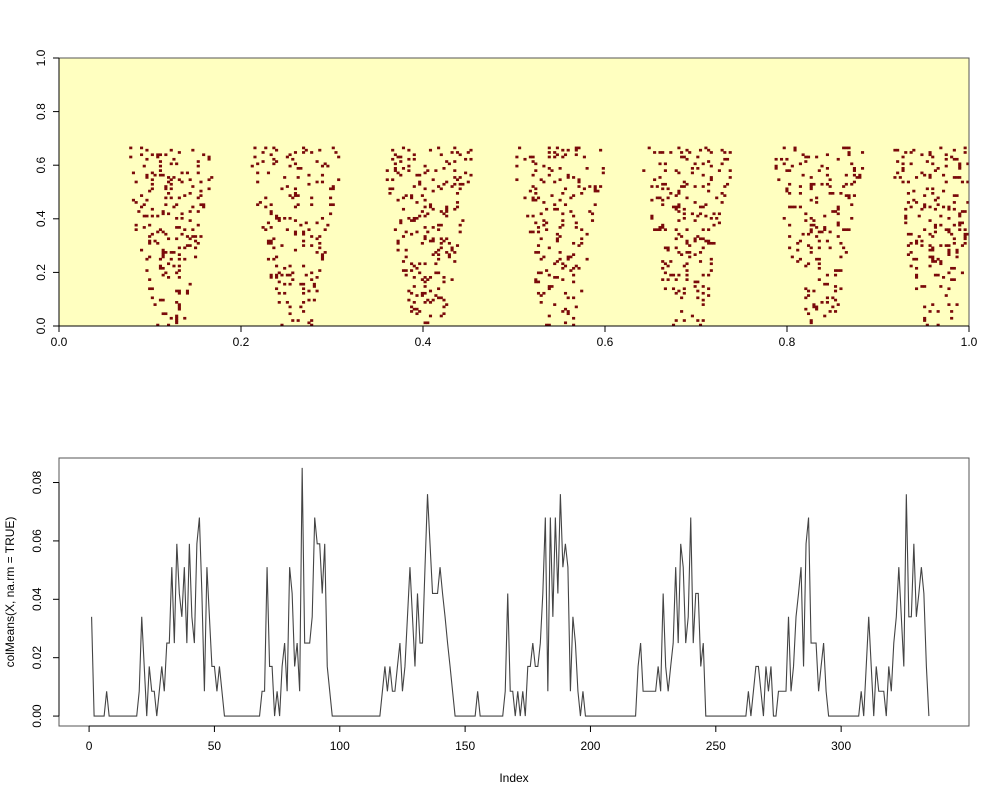  What do you see at coordinates (513, 778) in the screenshot?
I see `x-axis-title: Index` at bounding box center [513, 778].